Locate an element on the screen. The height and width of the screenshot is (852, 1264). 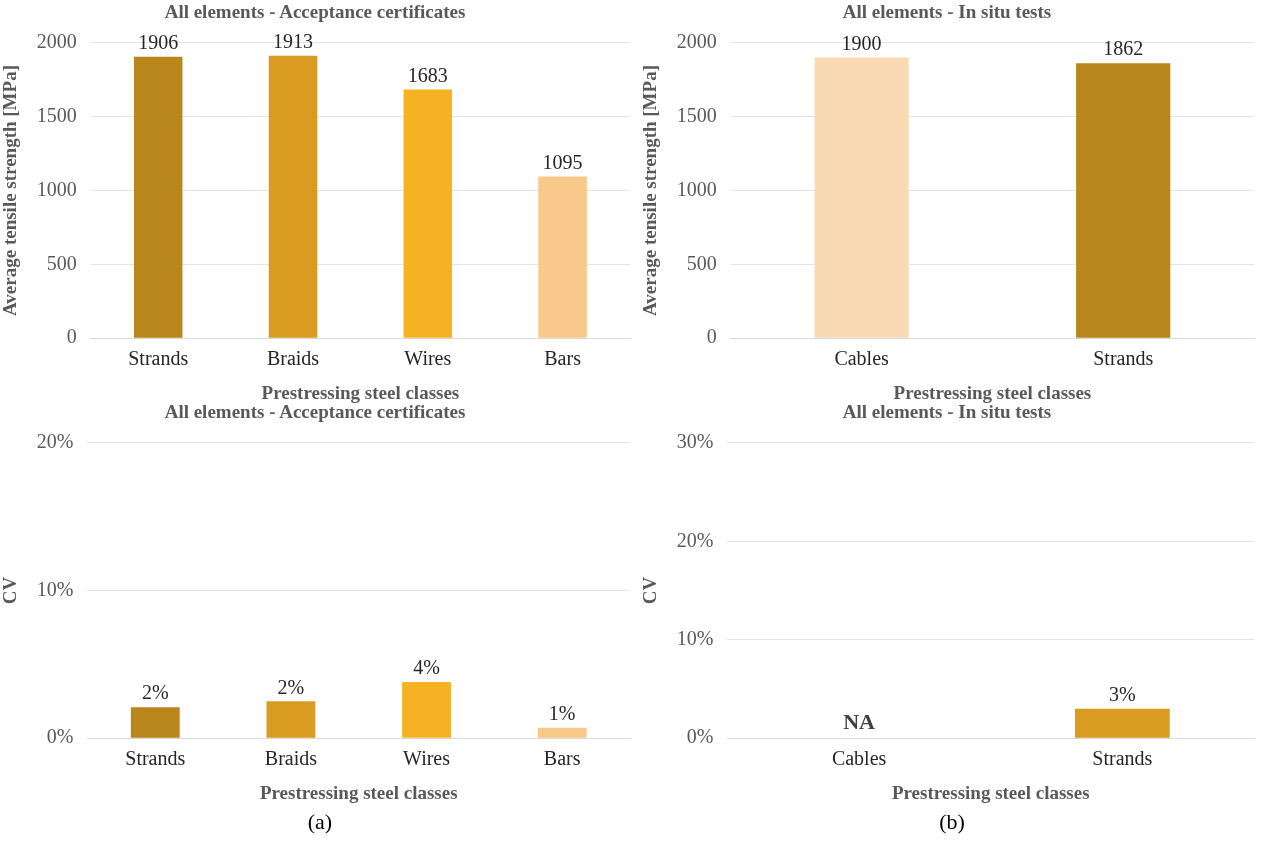
chart-title: All elements - Acceptance certificates is located at coordinates (315, 12).